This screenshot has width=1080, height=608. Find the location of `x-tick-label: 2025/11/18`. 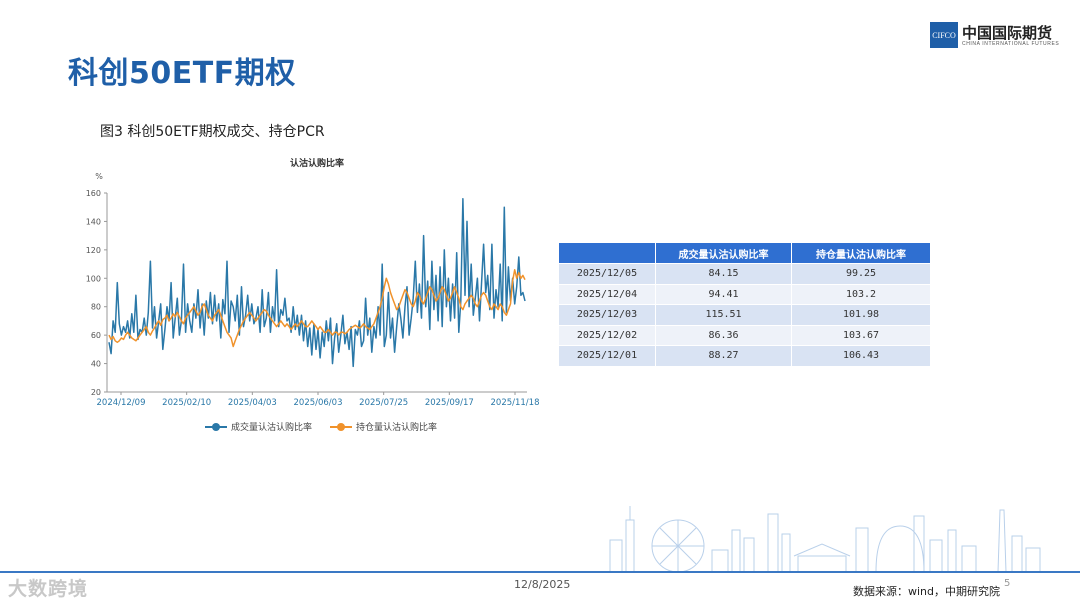

x-tick-label: 2025/11/18 is located at coordinates (515, 403).